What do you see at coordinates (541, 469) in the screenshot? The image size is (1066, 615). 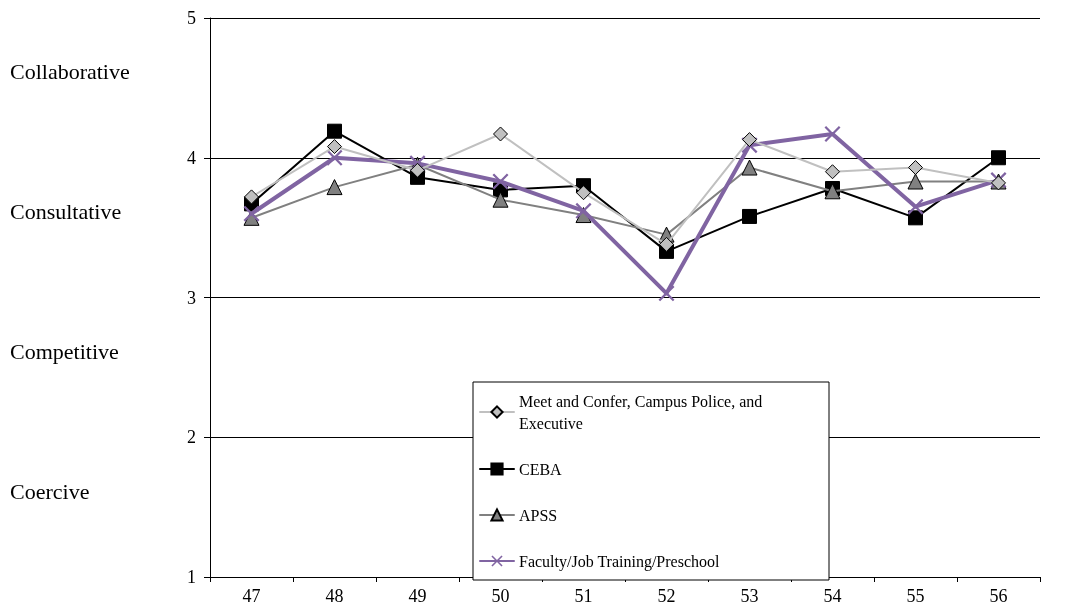 I see `legend-label: CEBA` at bounding box center [541, 469].